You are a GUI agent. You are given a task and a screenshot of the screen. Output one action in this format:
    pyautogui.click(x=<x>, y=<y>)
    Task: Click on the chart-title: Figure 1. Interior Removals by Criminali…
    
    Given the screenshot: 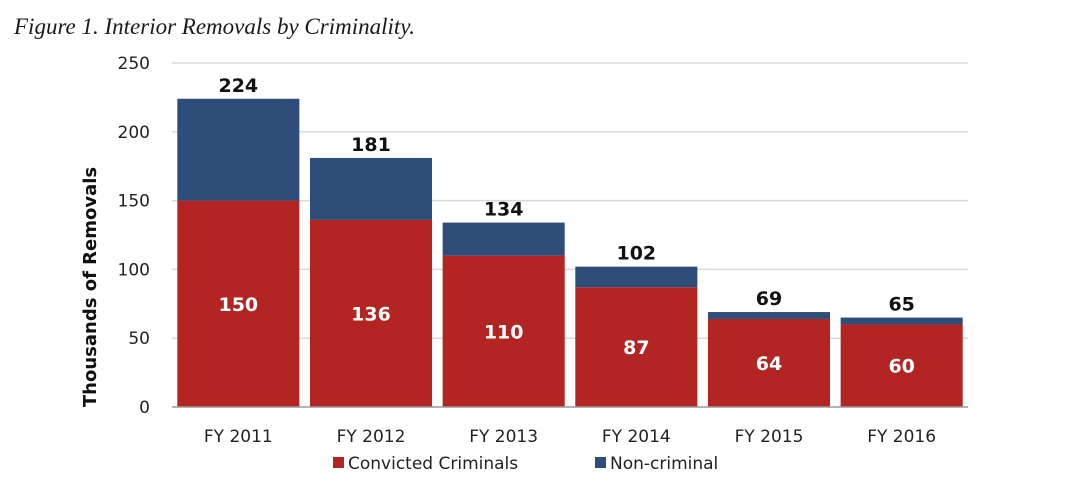 What is the action you would take?
    pyautogui.click(x=214, y=26)
    